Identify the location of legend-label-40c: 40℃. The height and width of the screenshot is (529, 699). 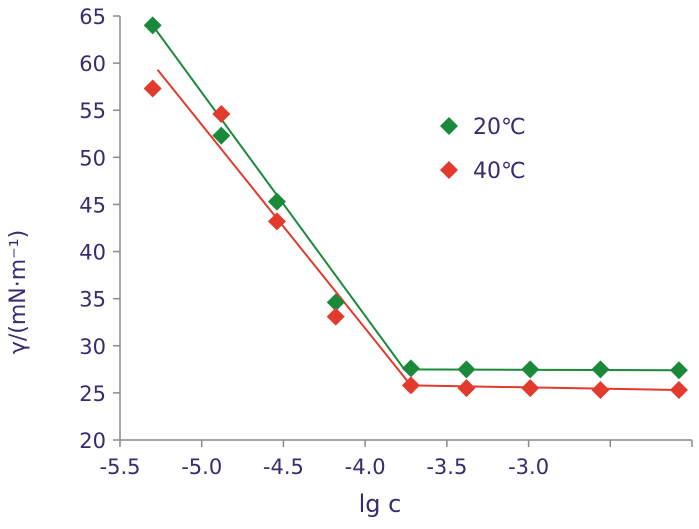
(499, 171).